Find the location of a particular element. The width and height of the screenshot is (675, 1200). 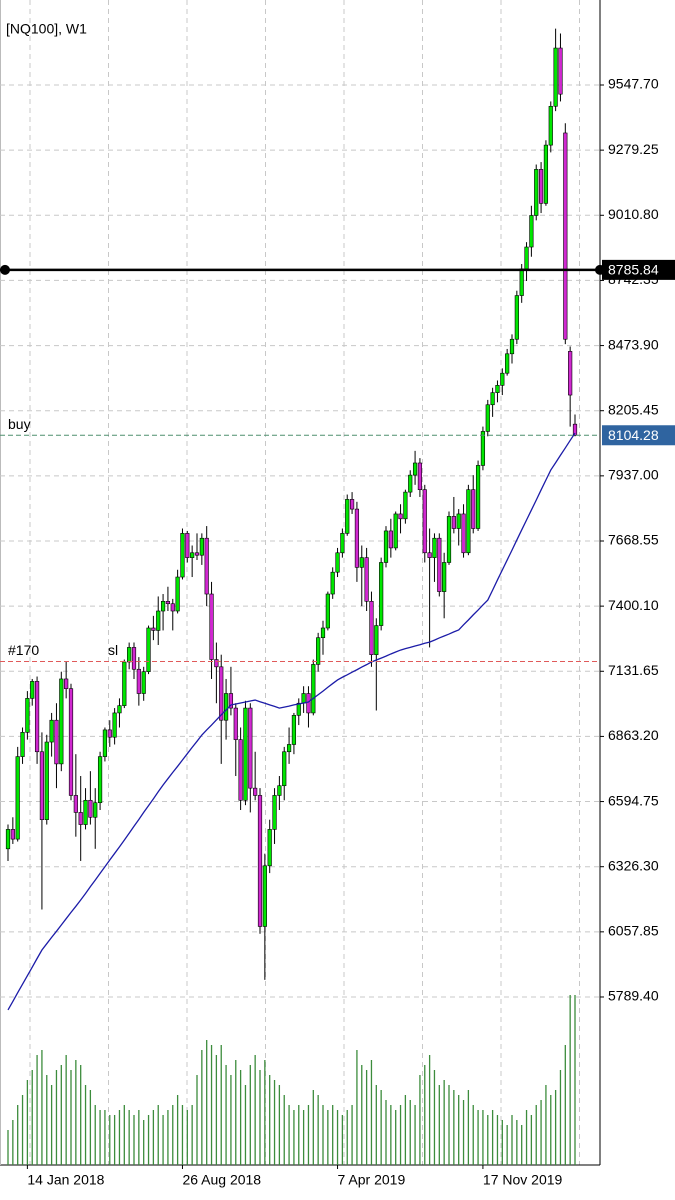

level-label: sl is located at coordinates (113, 650).